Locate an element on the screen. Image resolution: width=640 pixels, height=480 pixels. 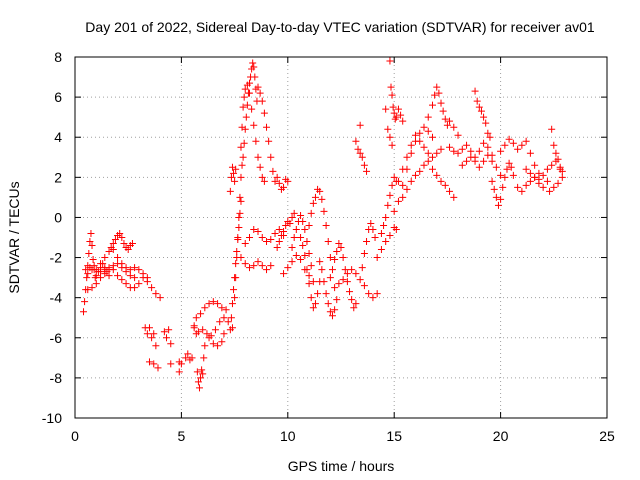
y-tick-label: 2 is located at coordinates (58, 177).